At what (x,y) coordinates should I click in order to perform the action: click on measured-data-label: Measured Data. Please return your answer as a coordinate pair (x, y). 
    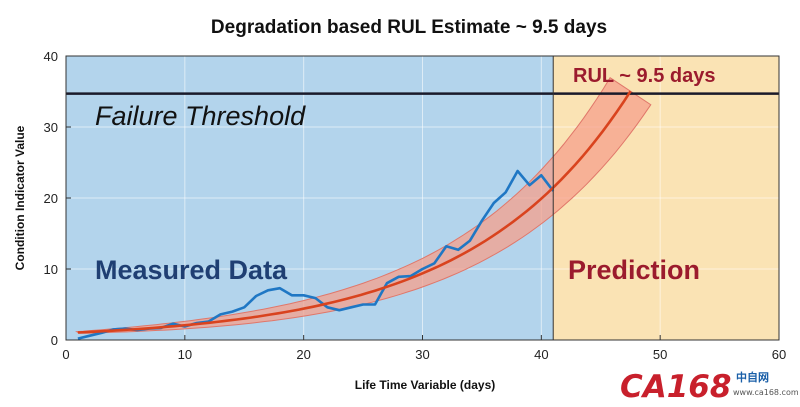
    Looking at the image, I should click on (191, 270).